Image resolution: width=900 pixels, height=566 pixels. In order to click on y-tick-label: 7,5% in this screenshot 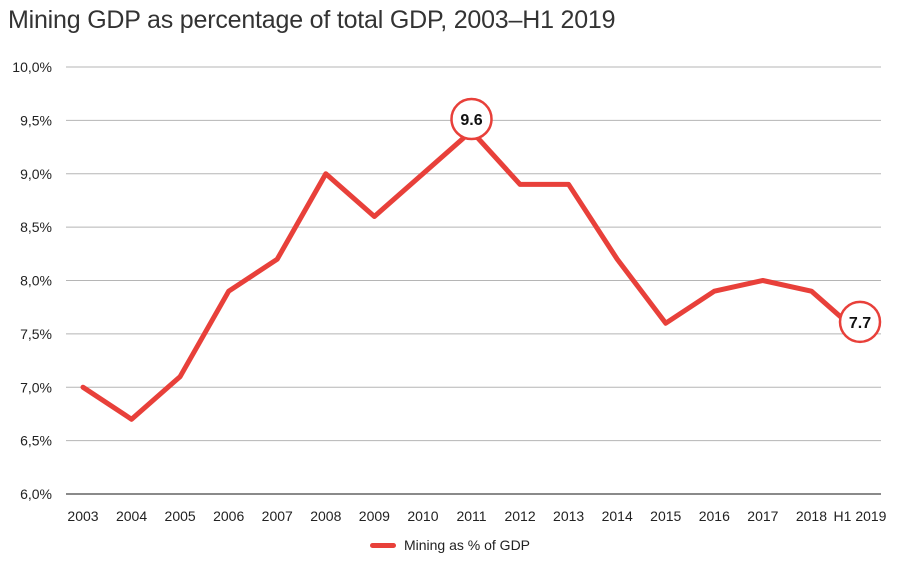, I will do `click(36, 334)`.